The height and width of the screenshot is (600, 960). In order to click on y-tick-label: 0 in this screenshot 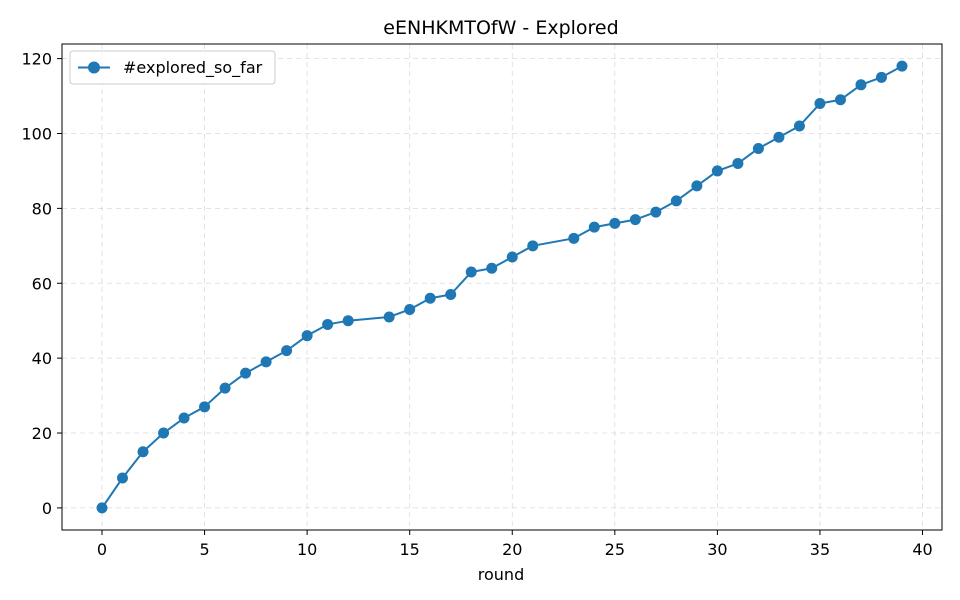, I will do `click(47, 508)`.